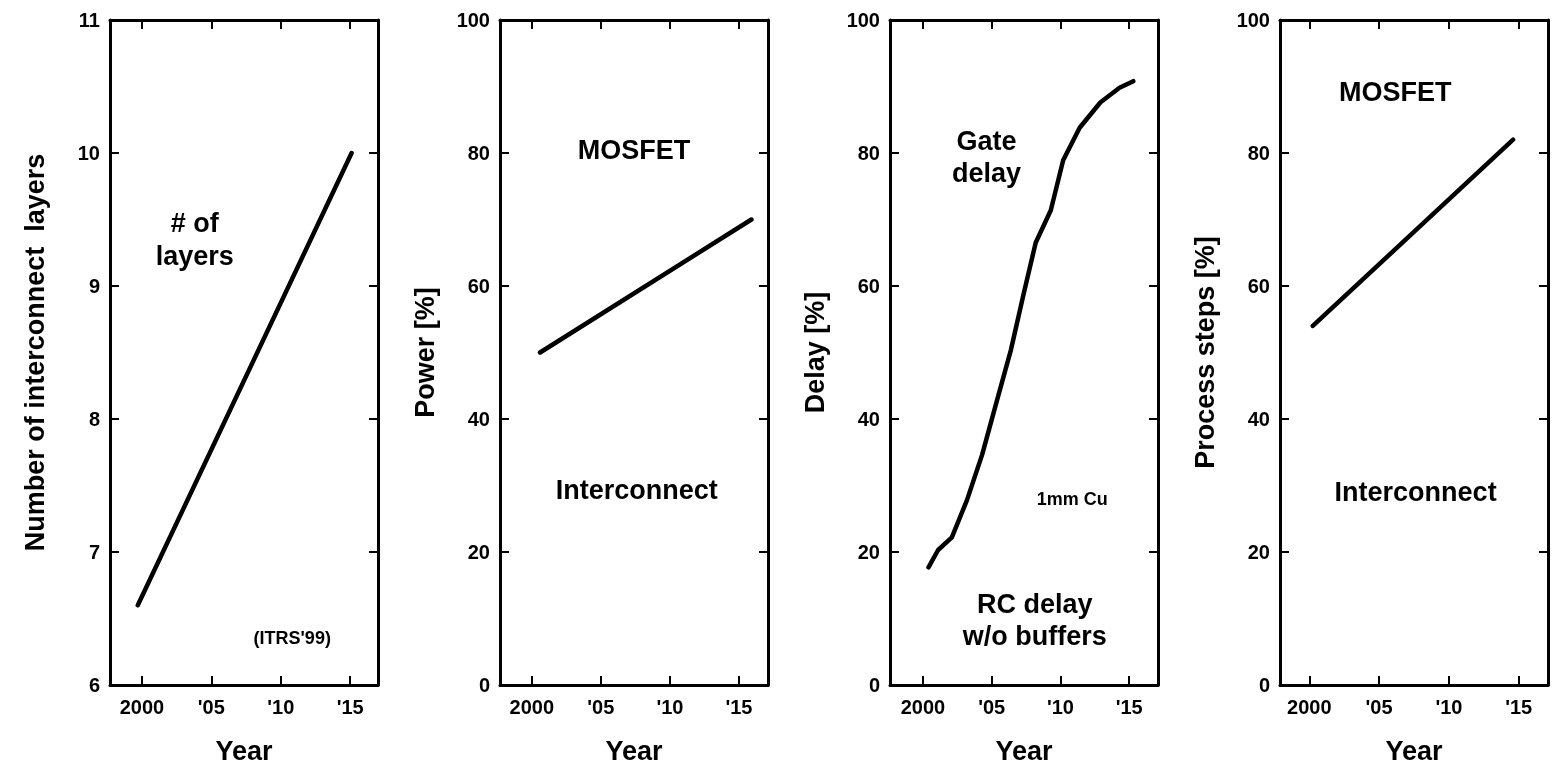 The image size is (1562, 773). Describe the element at coordinates (94, 419) in the screenshot. I see `y-tick-label: 8` at that location.